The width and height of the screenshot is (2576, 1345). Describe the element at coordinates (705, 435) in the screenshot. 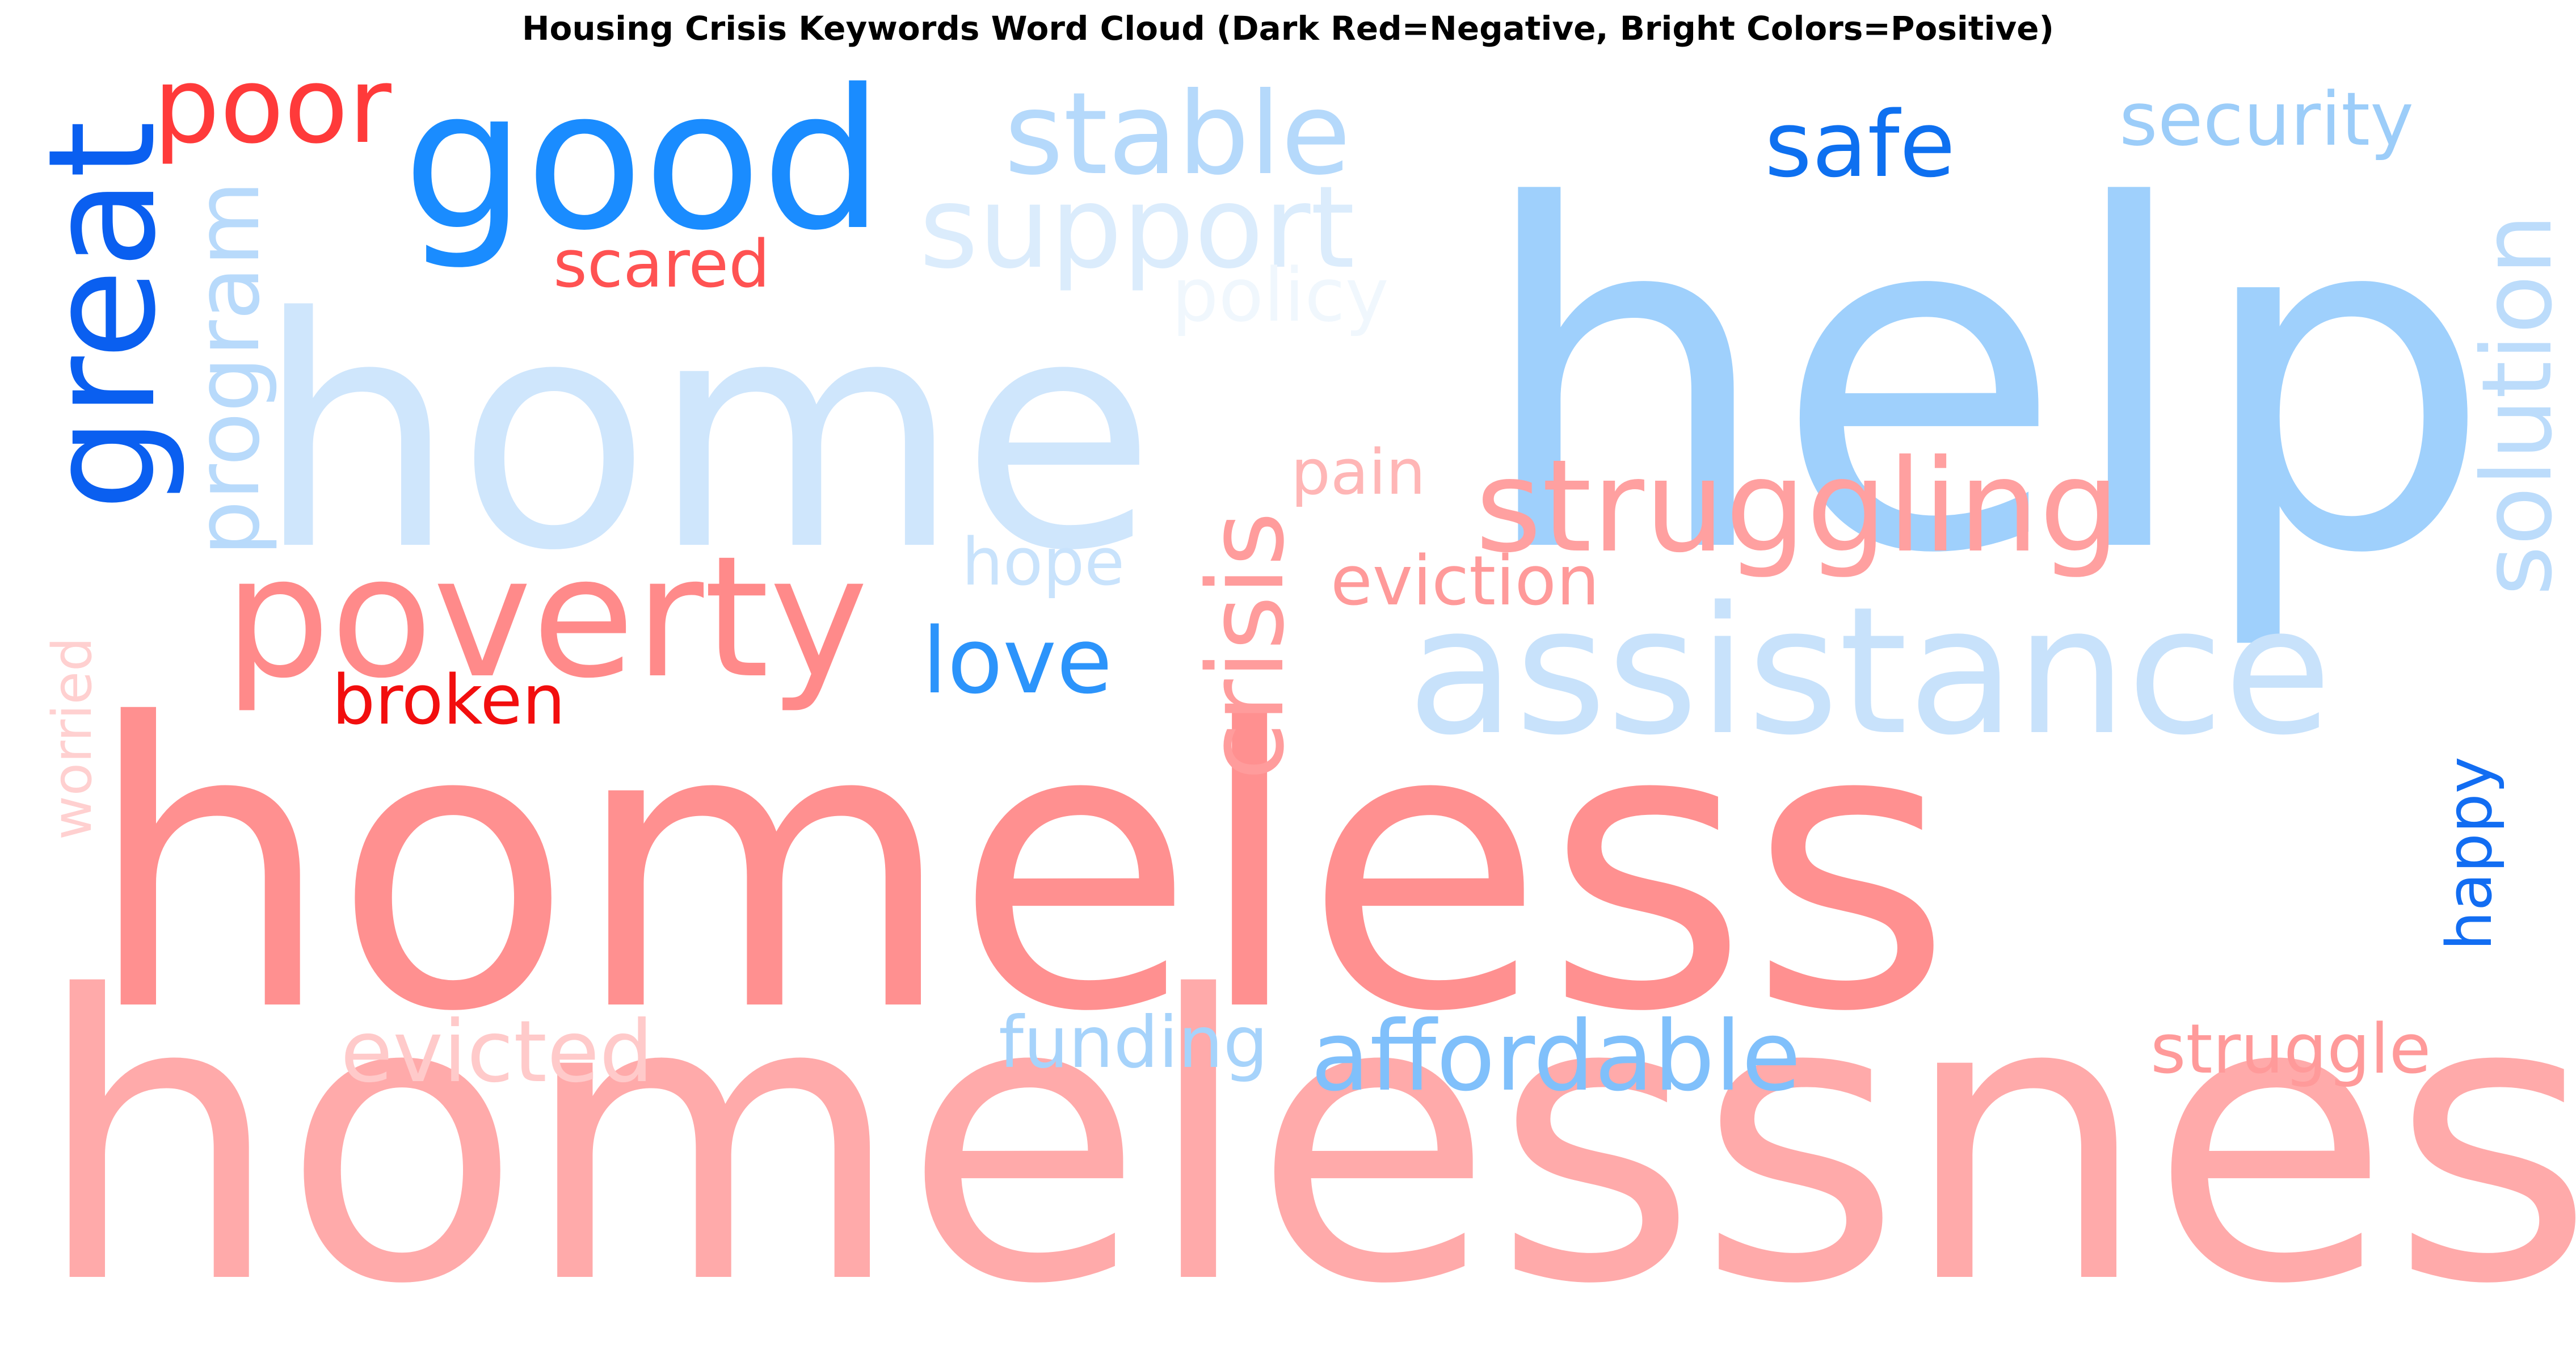

I see `word-home: home` at that location.